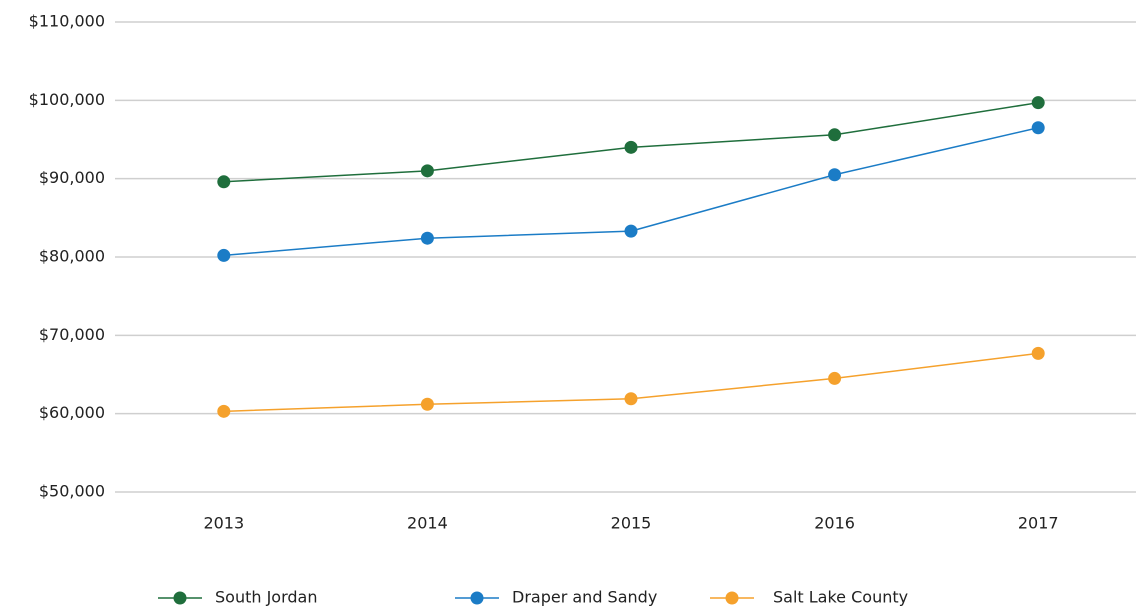  Describe the element at coordinates (631, 523) in the screenshot. I see `x-tick-label: 2015` at that location.